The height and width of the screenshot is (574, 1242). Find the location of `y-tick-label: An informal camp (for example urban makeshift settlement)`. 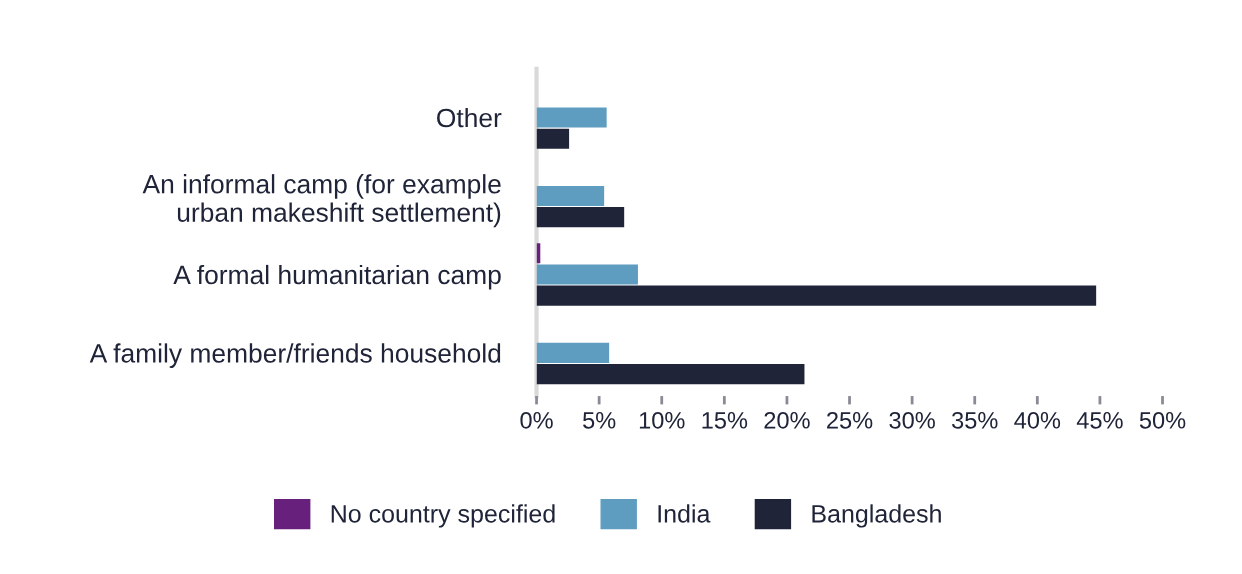

y-tick-label: An informal camp (for example urban makeshift settlement) is located at coordinates (321, 201).